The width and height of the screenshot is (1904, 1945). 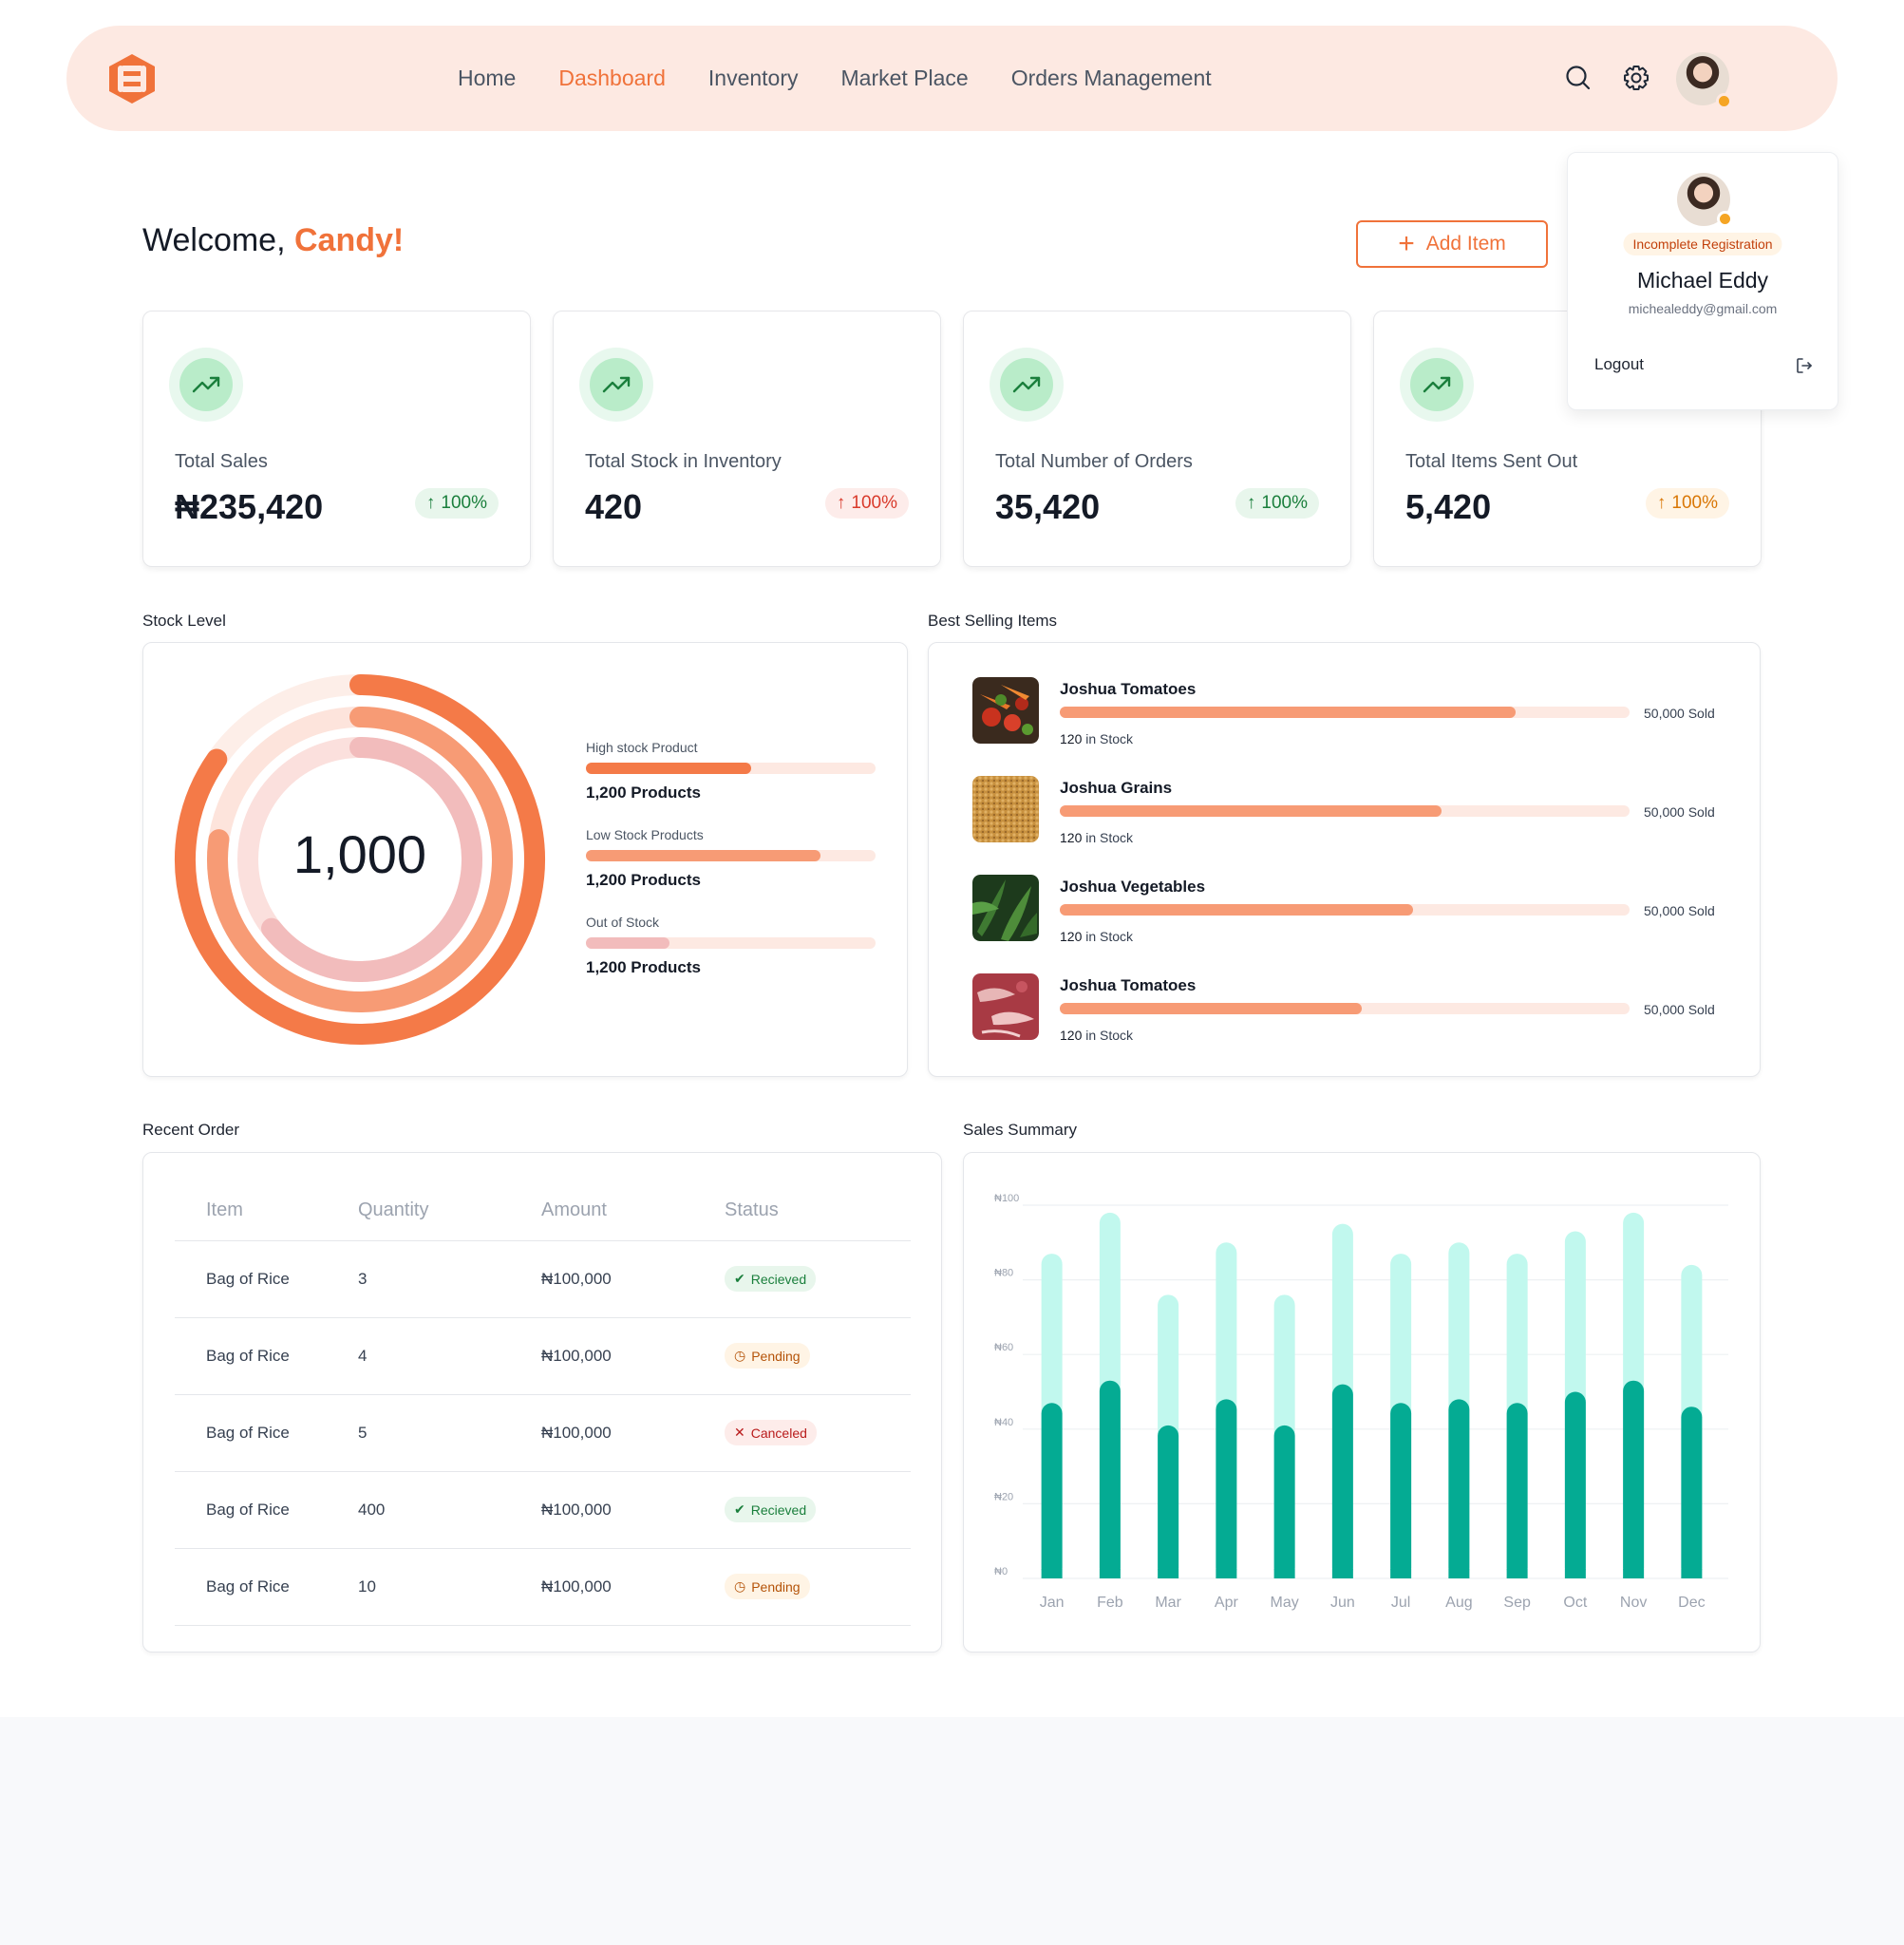 I want to click on add-item-label: Add Item, so click(x=1466, y=244).